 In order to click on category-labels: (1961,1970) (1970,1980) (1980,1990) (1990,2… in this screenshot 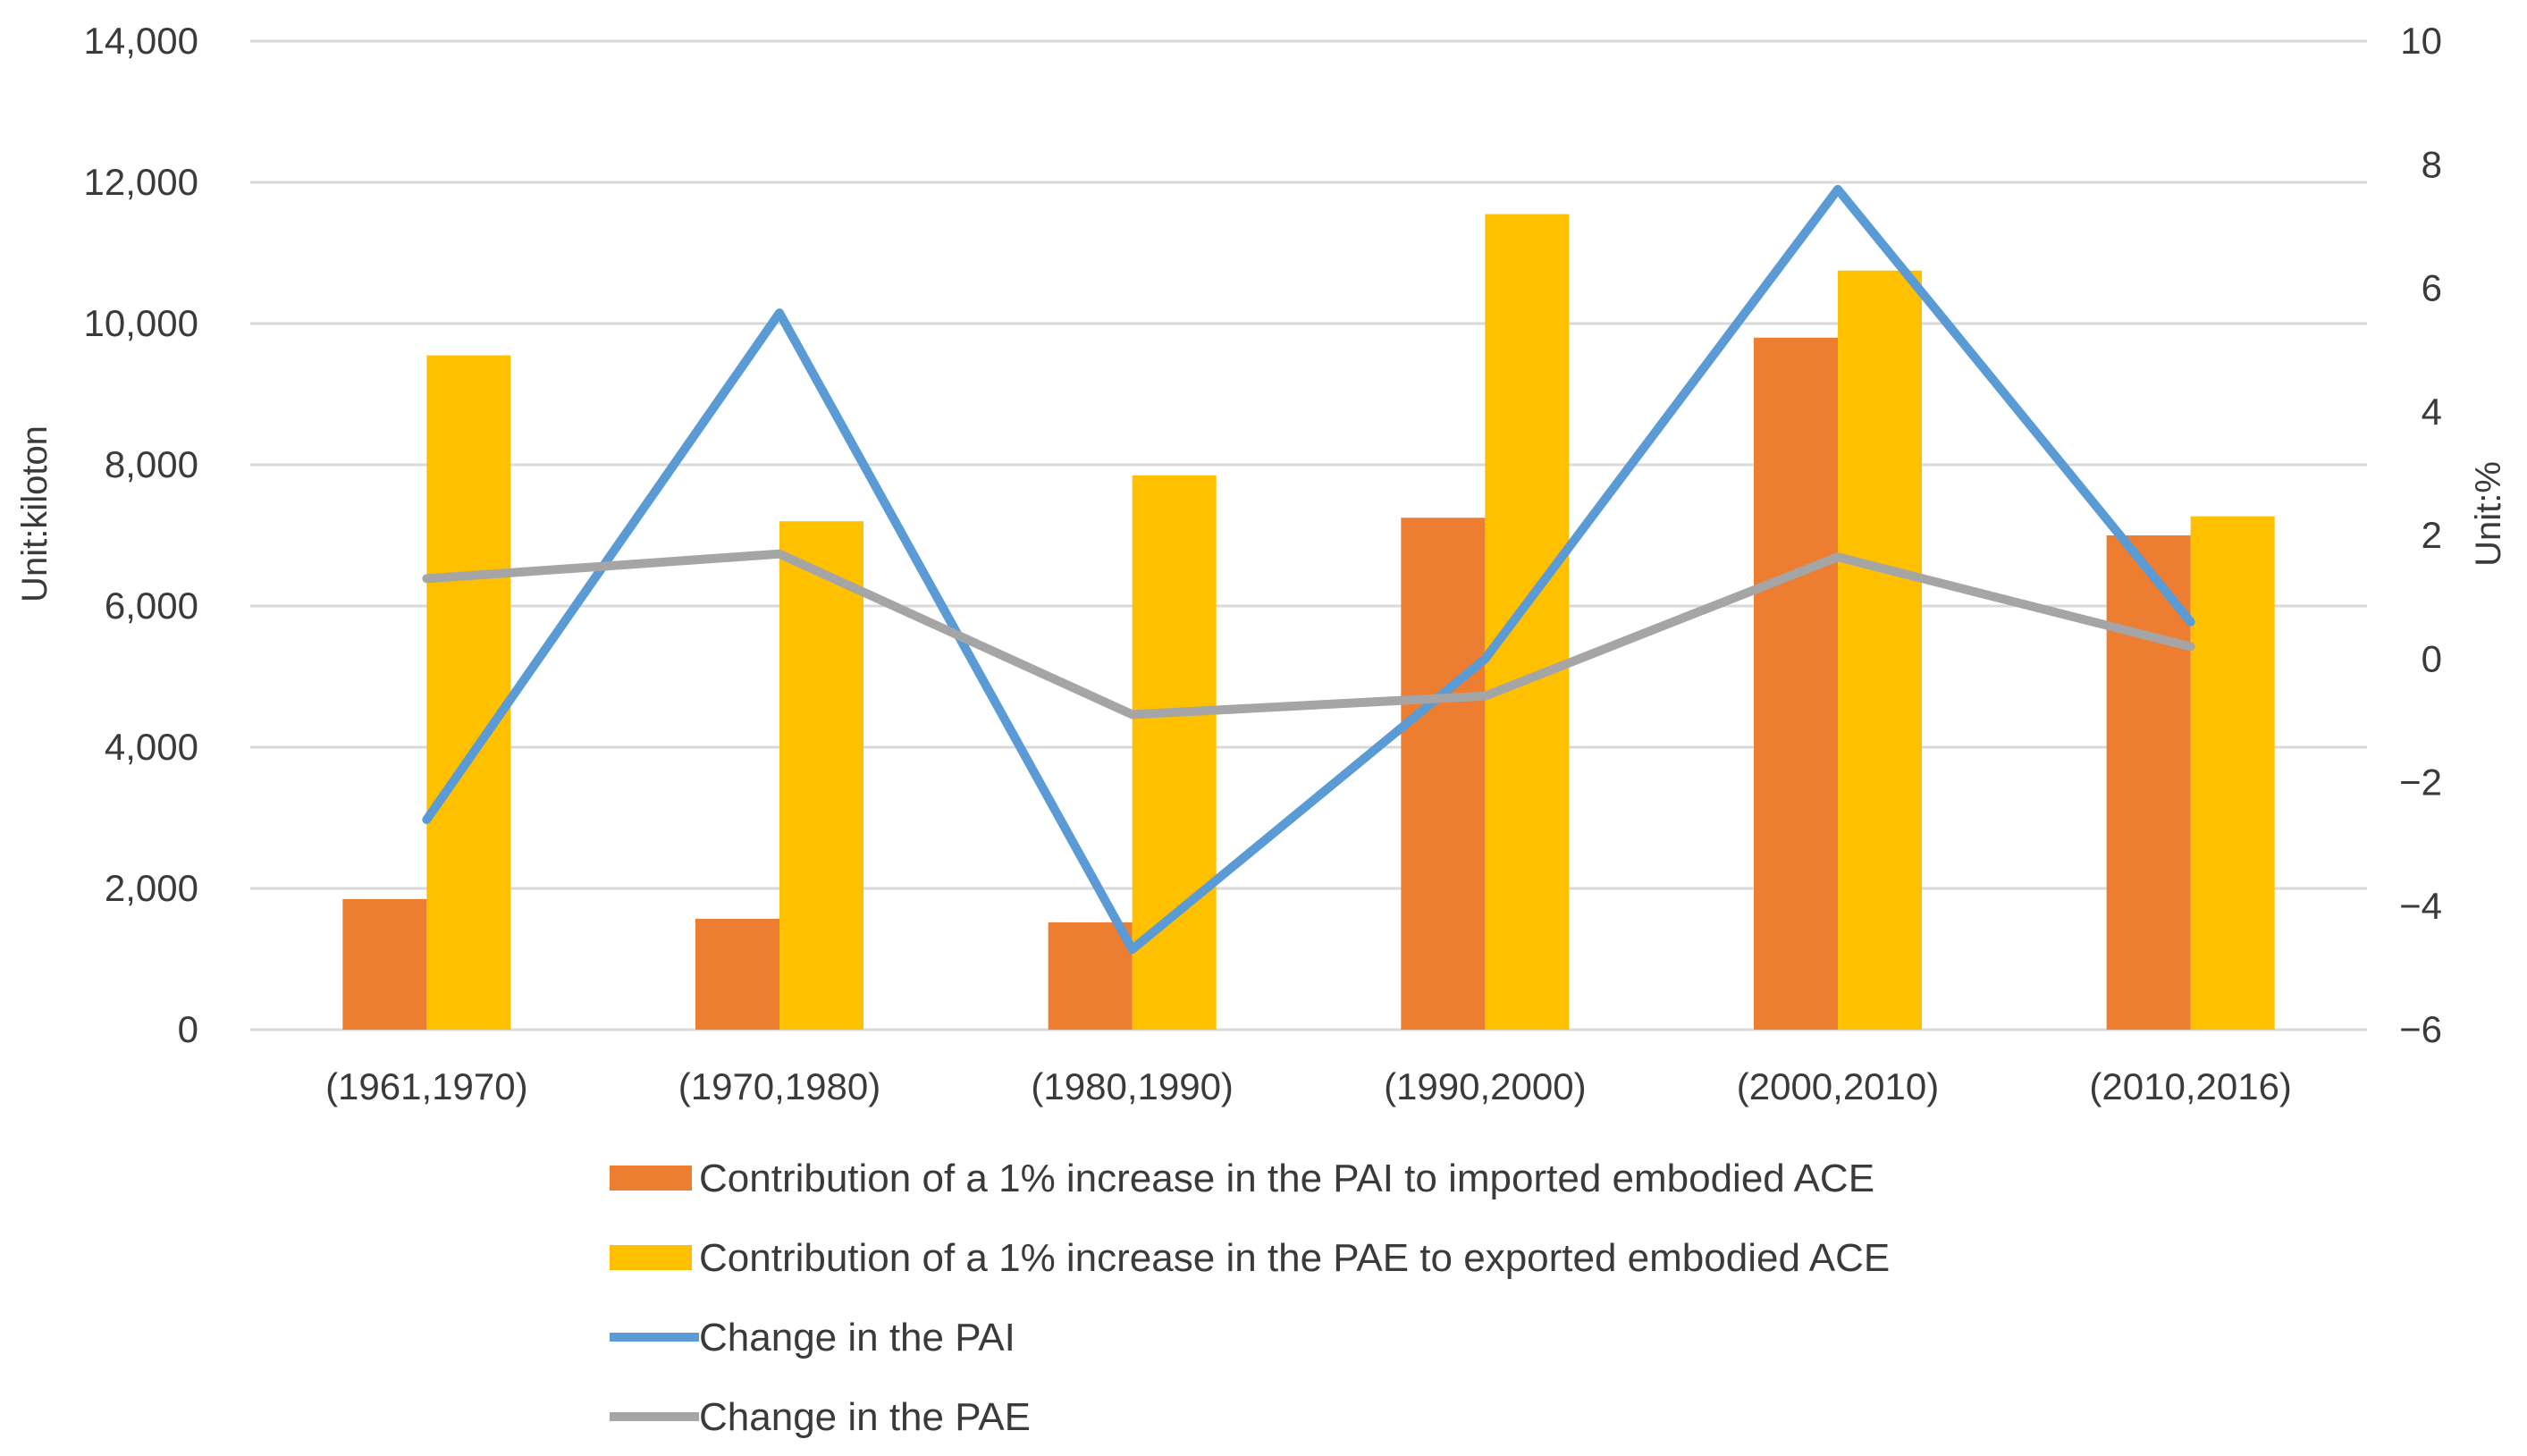, I will do `click(1308, 1086)`.